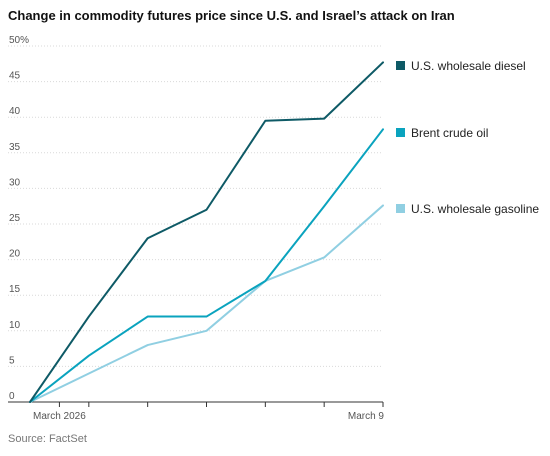  I want to click on y-tick-label: 5, so click(12, 360).